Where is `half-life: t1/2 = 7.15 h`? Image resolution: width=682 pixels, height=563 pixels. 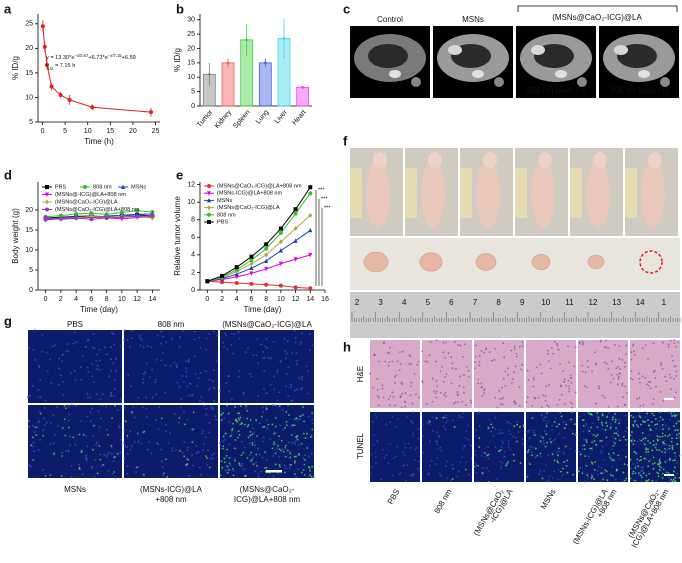 half-life: t1/2 = 7.15 h is located at coordinates (60, 66).